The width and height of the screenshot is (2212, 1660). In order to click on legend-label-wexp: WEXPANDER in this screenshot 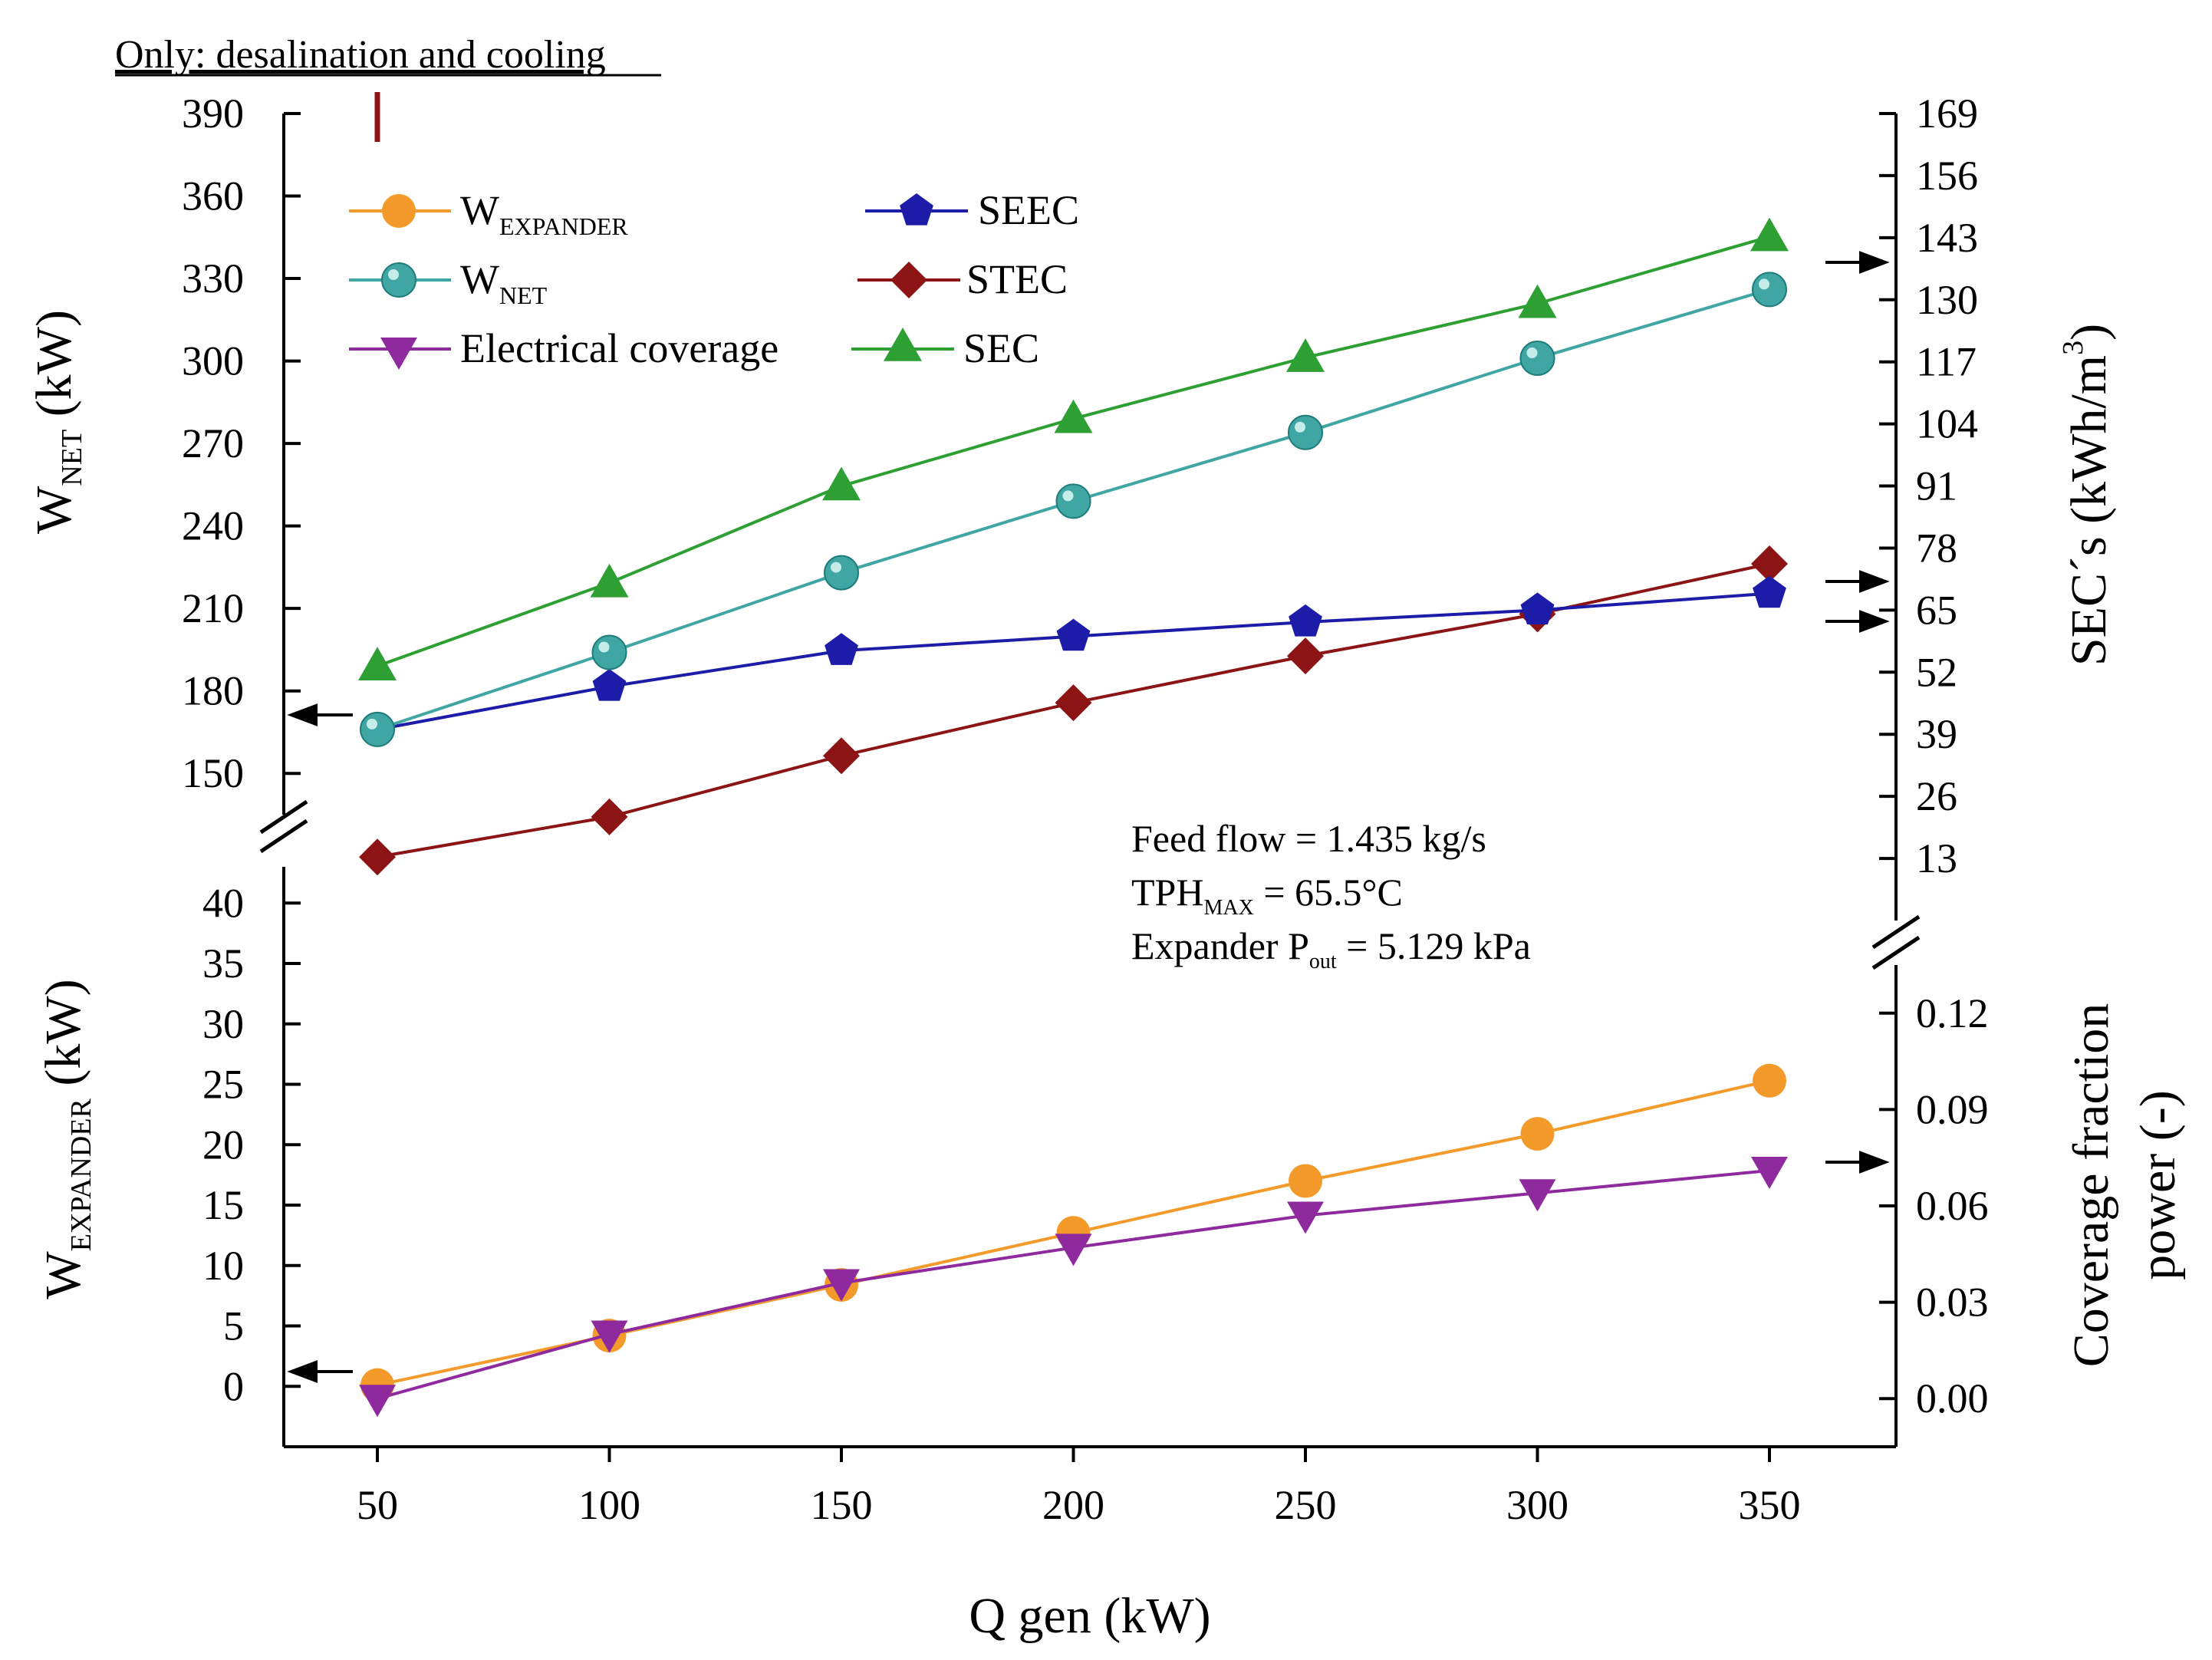, I will do `click(544, 213)`.